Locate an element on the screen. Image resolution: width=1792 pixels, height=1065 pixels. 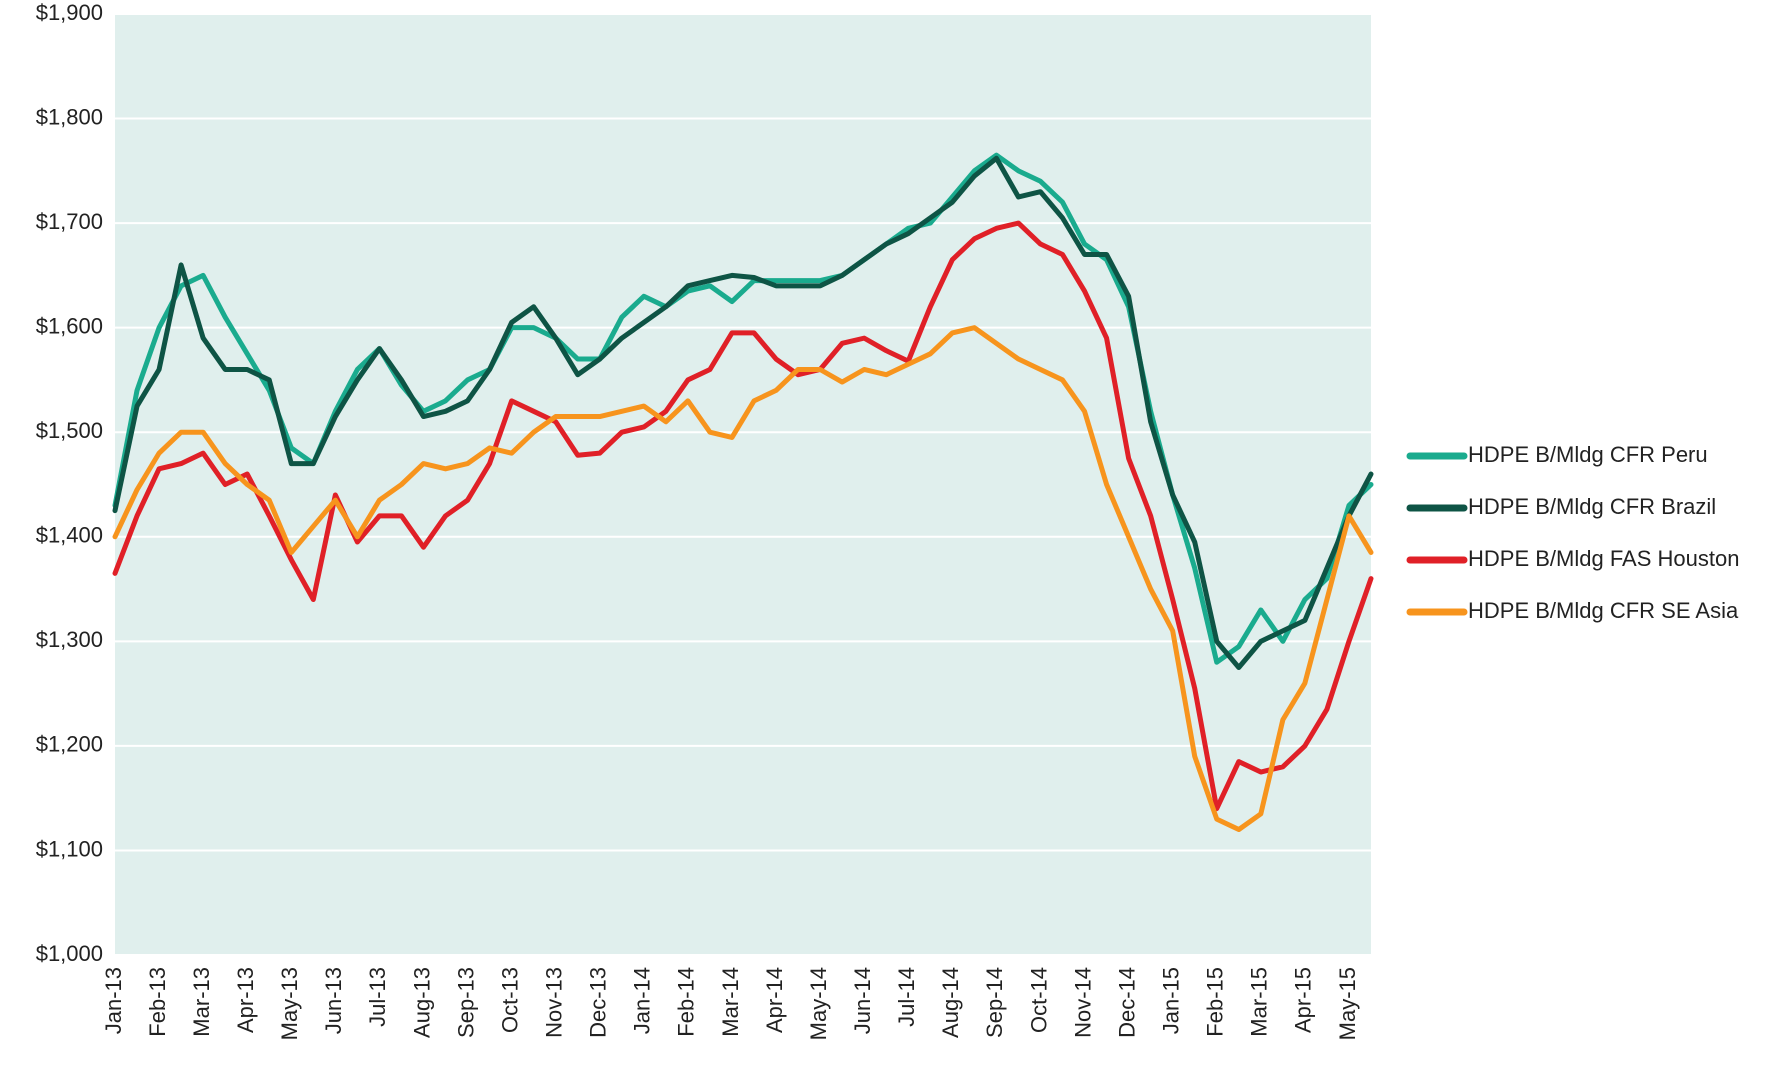
y-tick-label: $1,800 is located at coordinates (69, 116).